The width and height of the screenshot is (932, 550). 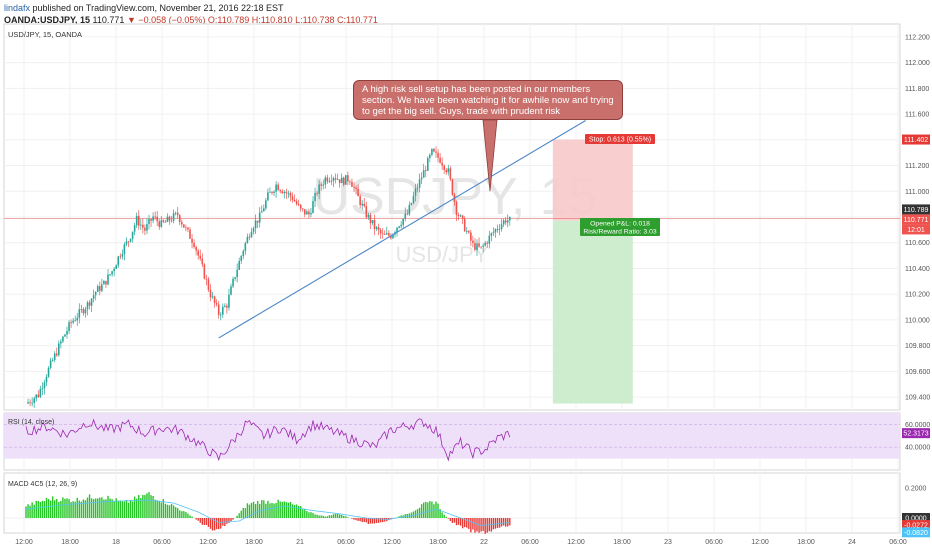 I want to click on author-link: lindafx, so click(x=17, y=8).